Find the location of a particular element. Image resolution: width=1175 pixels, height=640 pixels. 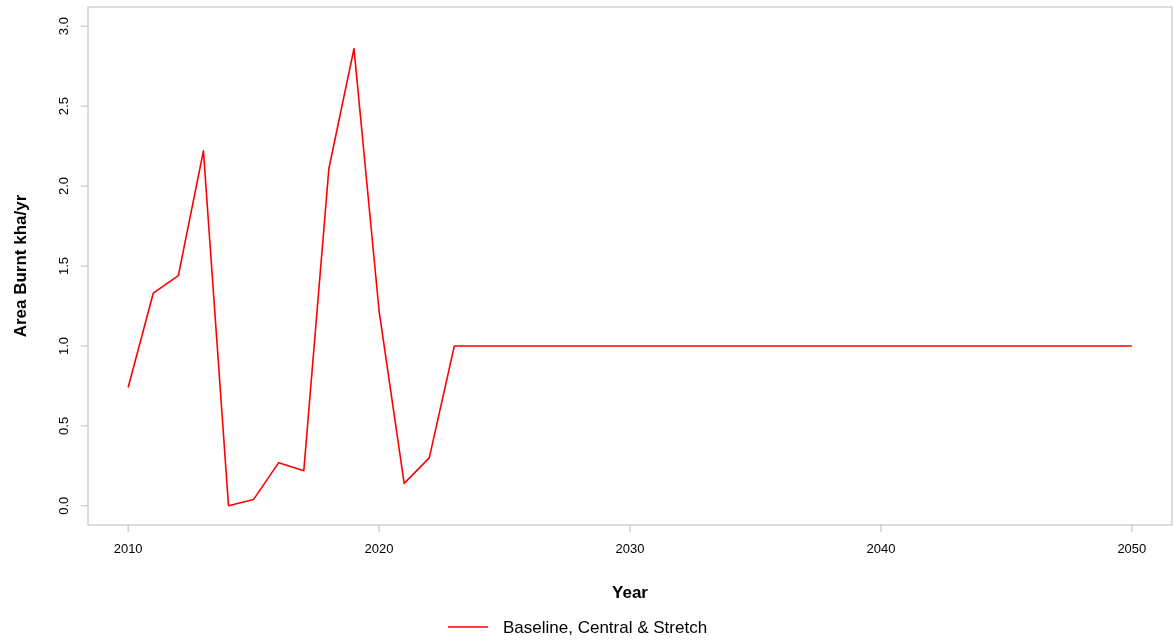

legend-label: Baseline, Central & Stretch is located at coordinates (605, 627).